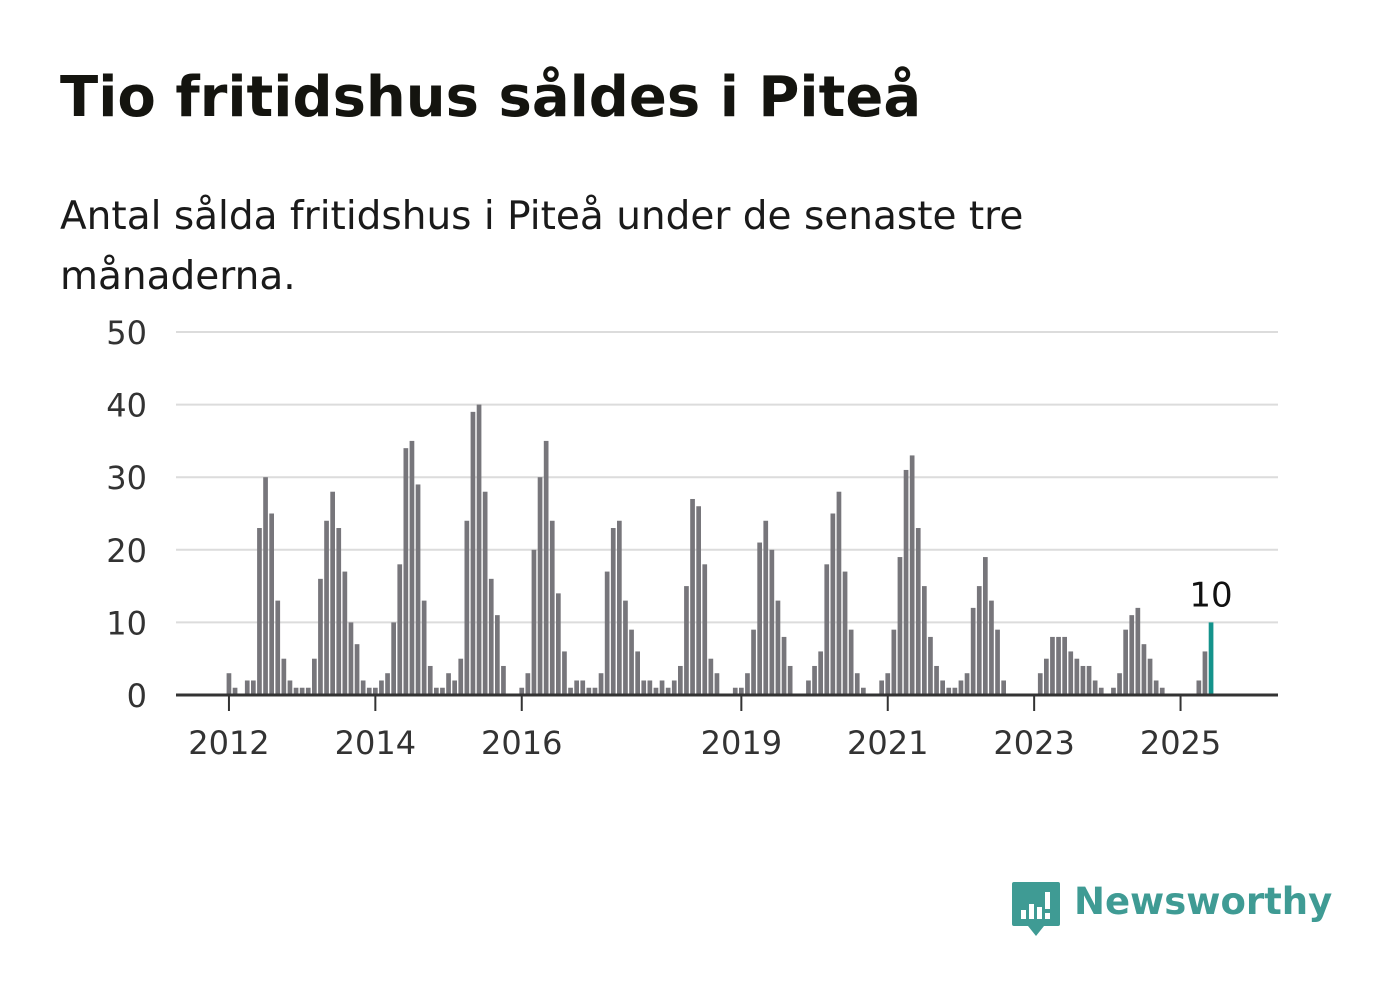 This screenshot has height=999, width=1382. What do you see at coordinates (1171, 910) in the screenshot?
I see `newsworthy-logo: Newsworthy` at bounding box center [1171, 910].